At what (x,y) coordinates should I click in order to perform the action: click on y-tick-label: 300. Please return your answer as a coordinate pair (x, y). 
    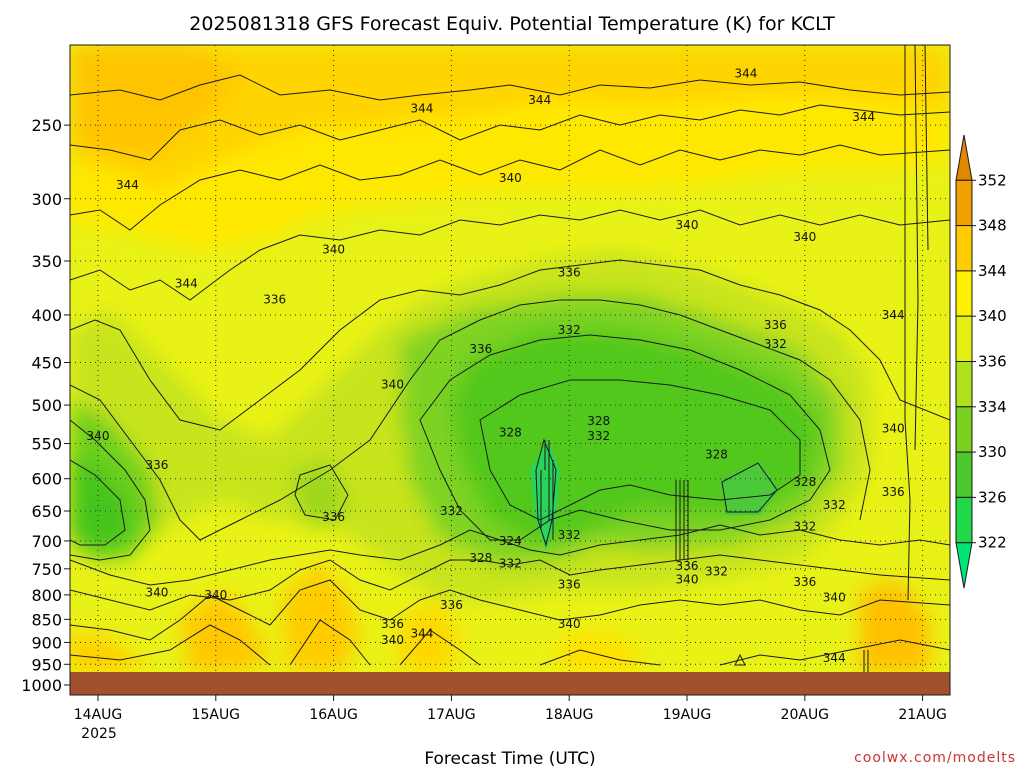
    Looking at the image, I should click on (46, 199).